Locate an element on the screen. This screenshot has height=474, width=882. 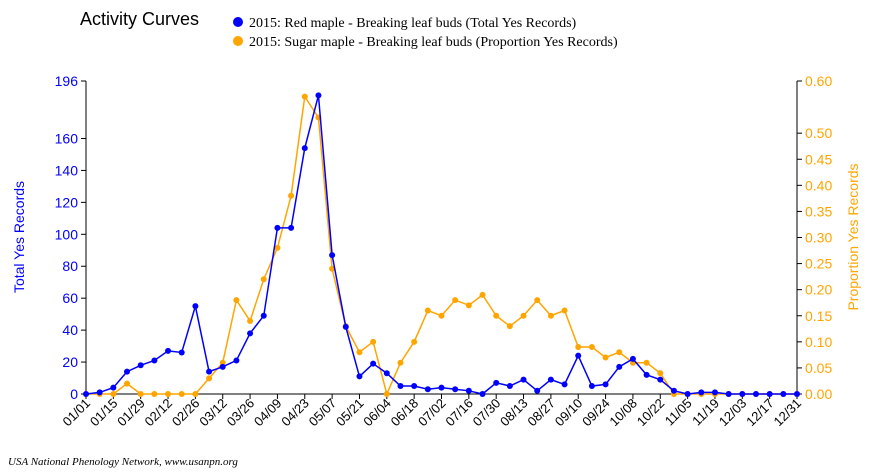
right-tick-label: 0.50 is located at coordinates (818, 133).